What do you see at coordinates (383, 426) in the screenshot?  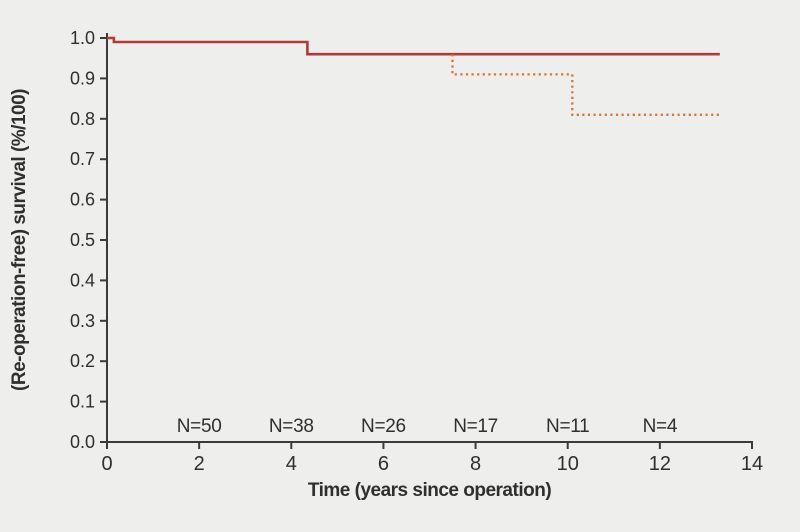 I see `at-risk-label: N=26` at bounding box center [383, 426].